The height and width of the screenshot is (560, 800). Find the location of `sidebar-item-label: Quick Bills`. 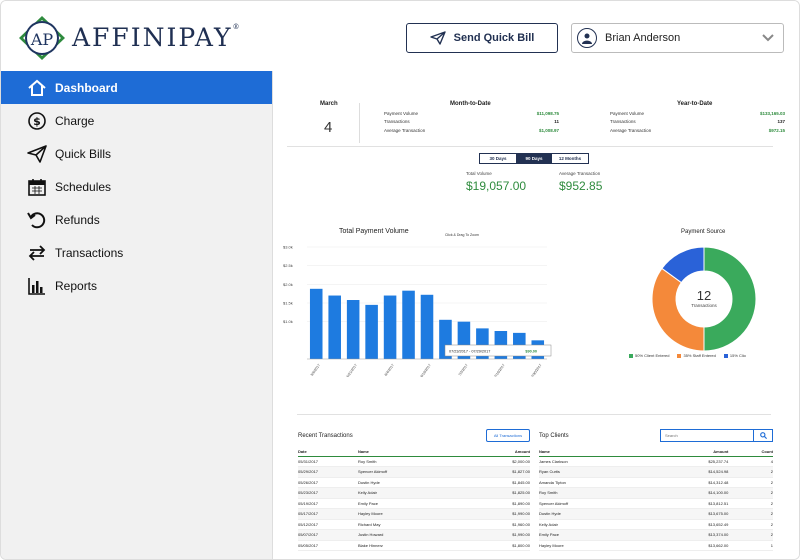

sidebar-item-label: Quick Bills is located at coordinates (83, 153).